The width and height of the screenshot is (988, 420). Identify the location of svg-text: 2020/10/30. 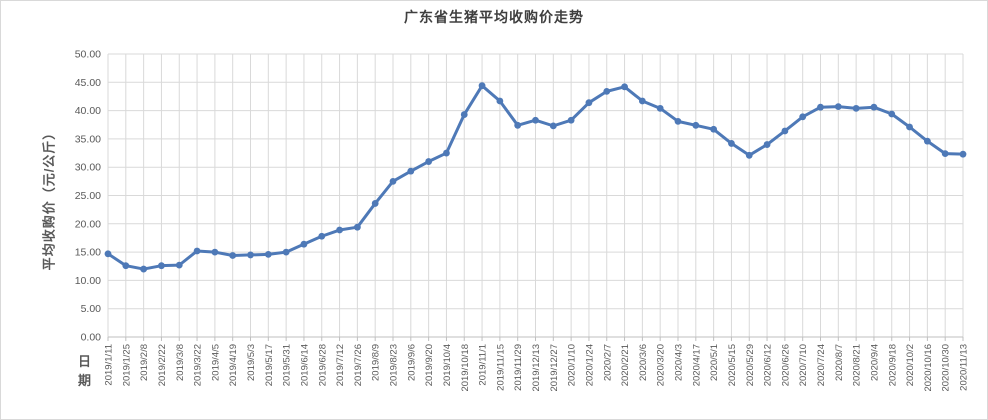
(946, 368).